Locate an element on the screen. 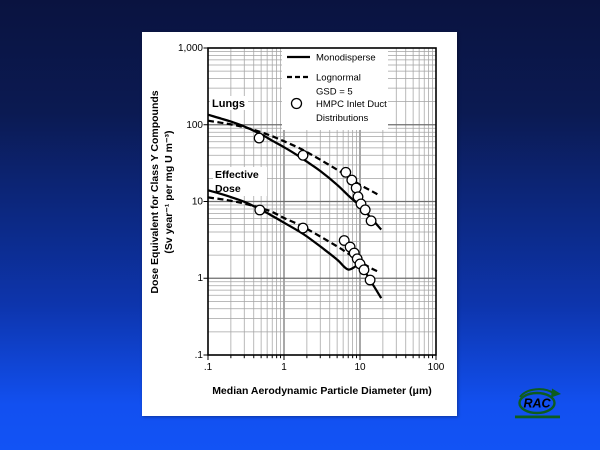 The image size is (600, 450). effective-dose-curve-label-line1: Effective is located at coordinates (237, 175).